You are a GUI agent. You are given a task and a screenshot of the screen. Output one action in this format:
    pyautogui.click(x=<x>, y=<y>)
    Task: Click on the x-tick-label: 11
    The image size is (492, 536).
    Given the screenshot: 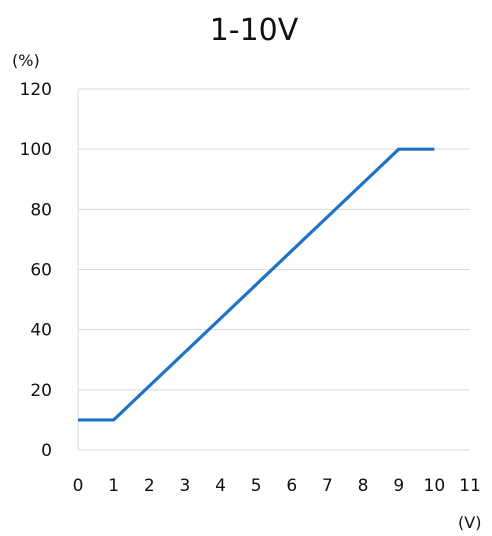 What is the action you would take?
    pyautogui.click(x=470, y=486)
    